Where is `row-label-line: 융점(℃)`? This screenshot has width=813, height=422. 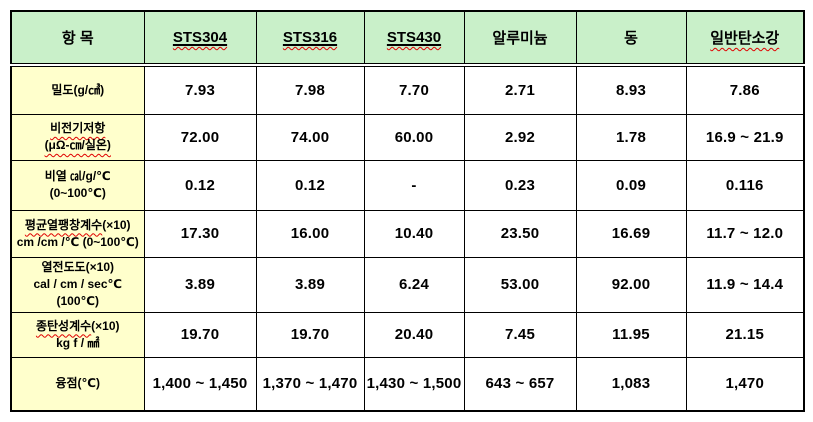
row-label-line: 융점(℃) is located at coordinates (78, 383).